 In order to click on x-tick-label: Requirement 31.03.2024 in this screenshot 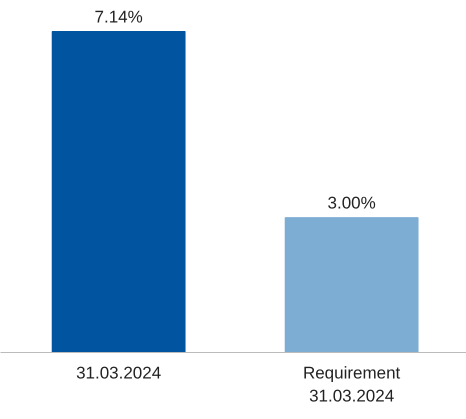, I will do `click(351, 385)`.